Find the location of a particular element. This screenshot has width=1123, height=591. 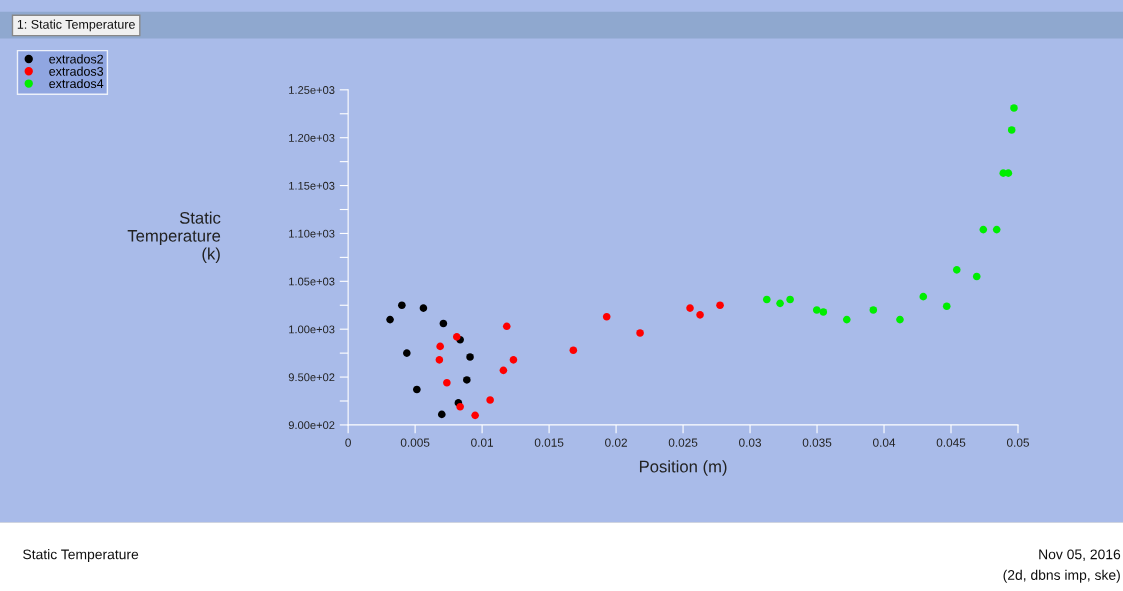

text: Nov 05, 2016 is located at coordinates (1080, 555).